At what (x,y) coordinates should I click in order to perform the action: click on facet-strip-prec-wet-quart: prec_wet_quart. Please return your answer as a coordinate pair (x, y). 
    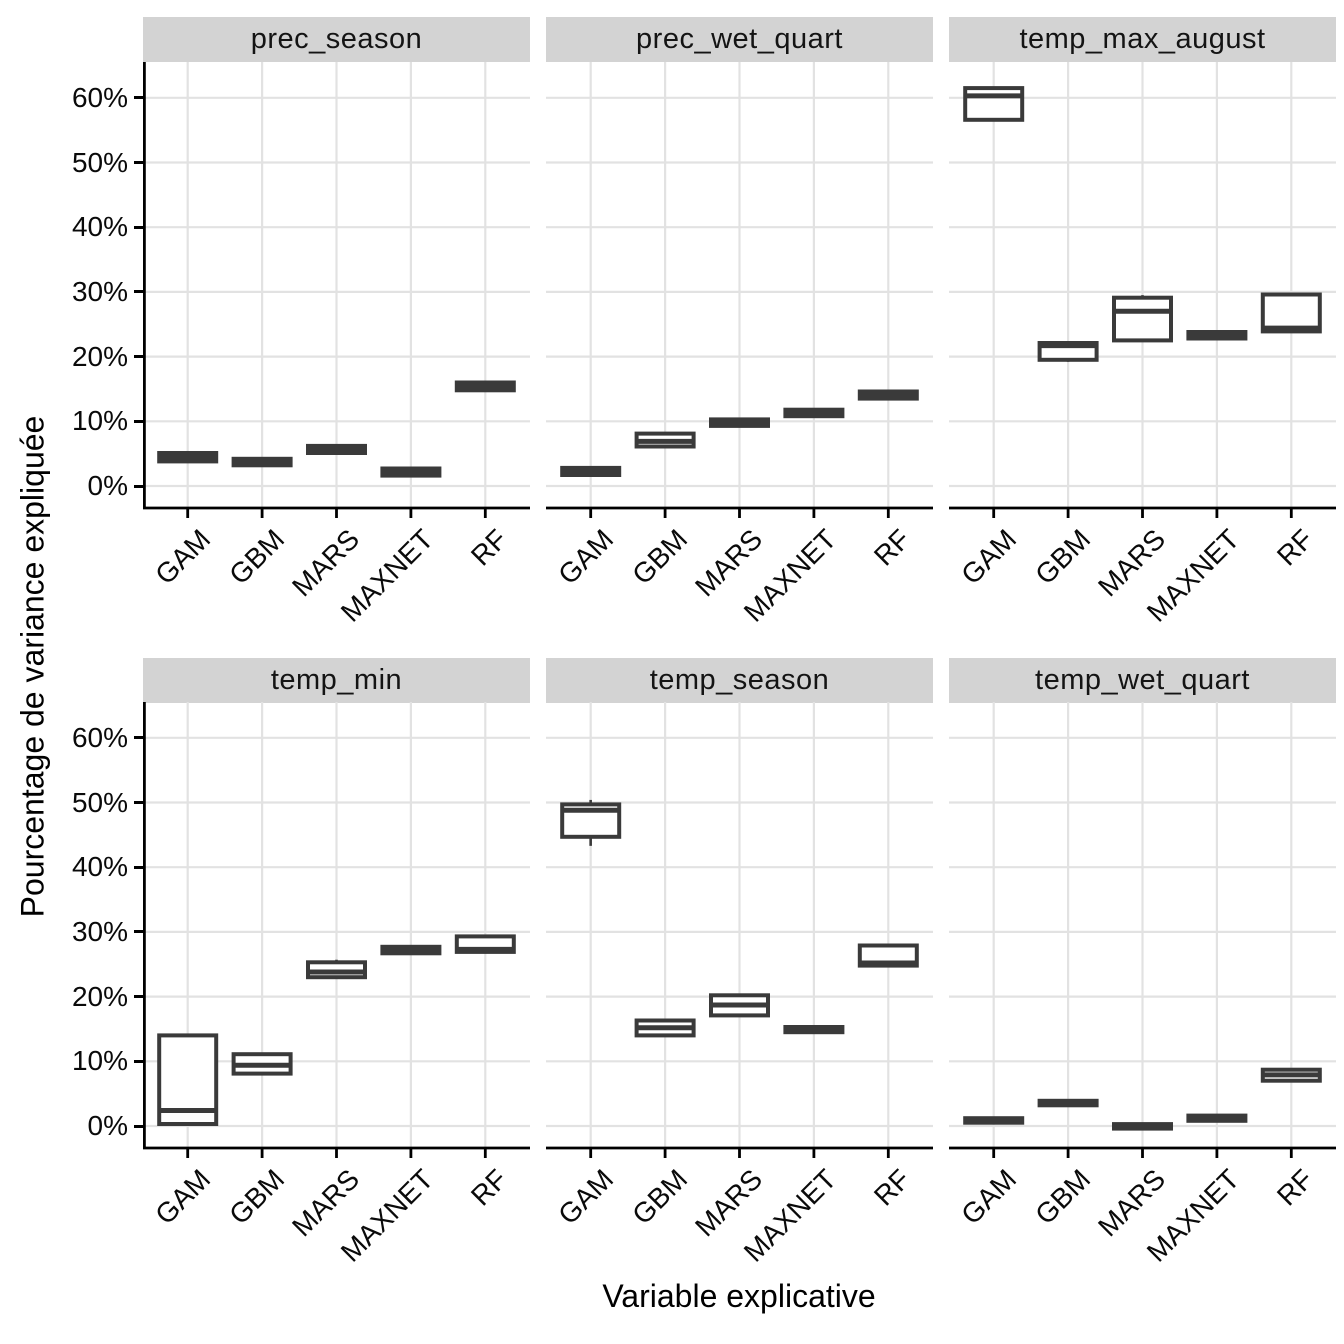
    Looking at the image, I should click on (739, 39).